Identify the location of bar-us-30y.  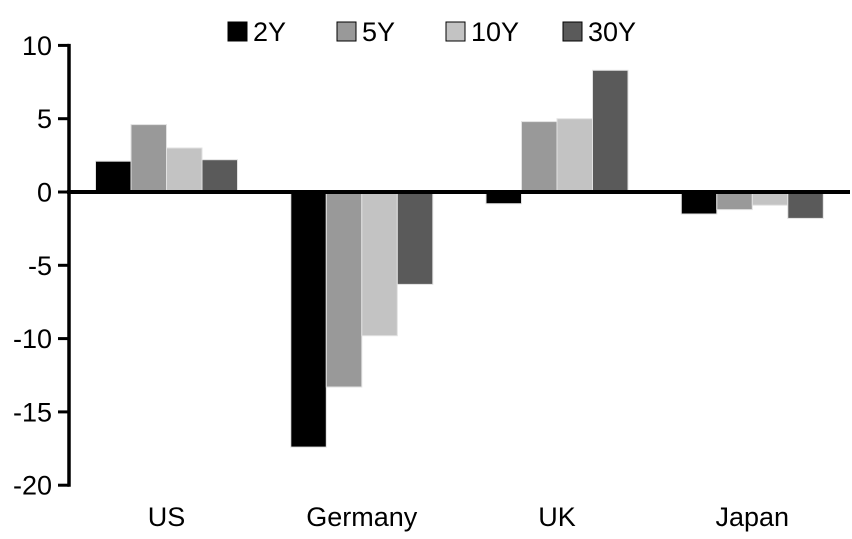
(219, 176).